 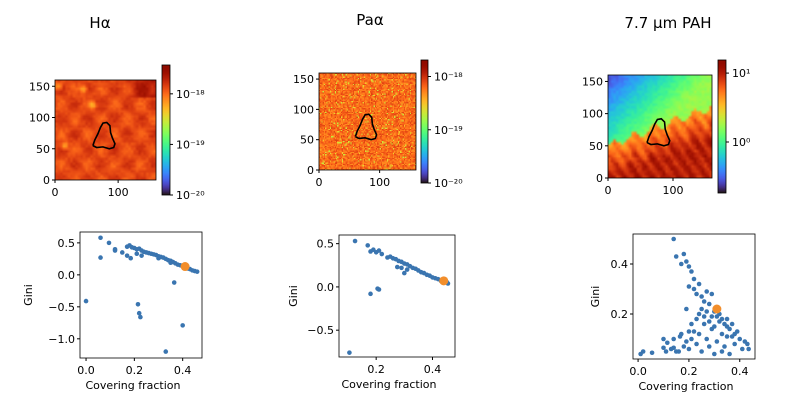 I want to click on y-tick-label: 0.5, so click(x=67, y=243).